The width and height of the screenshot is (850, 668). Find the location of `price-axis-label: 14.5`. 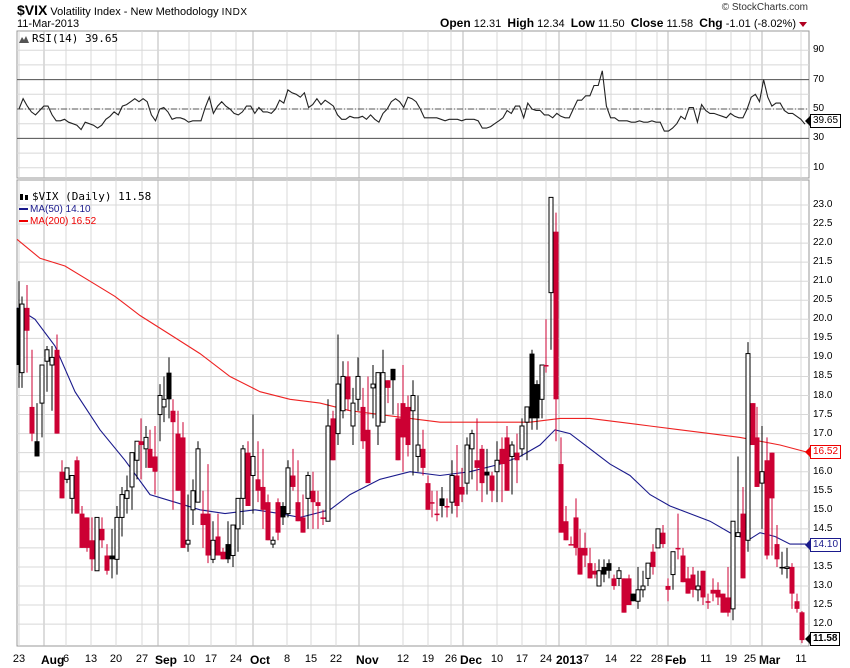

price-axis-label: 14.5 is located at coordinates (823, 528).